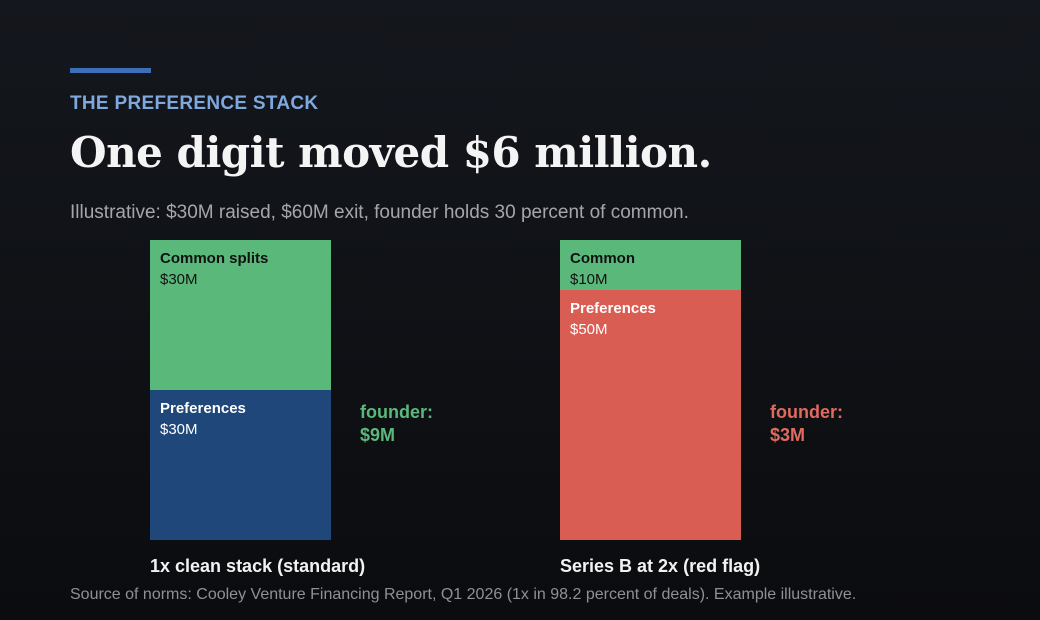  Describe the element at coordinates (660, 566) in the screenshot. I see `category-label: Series B at 2x (red flag)` at that location.